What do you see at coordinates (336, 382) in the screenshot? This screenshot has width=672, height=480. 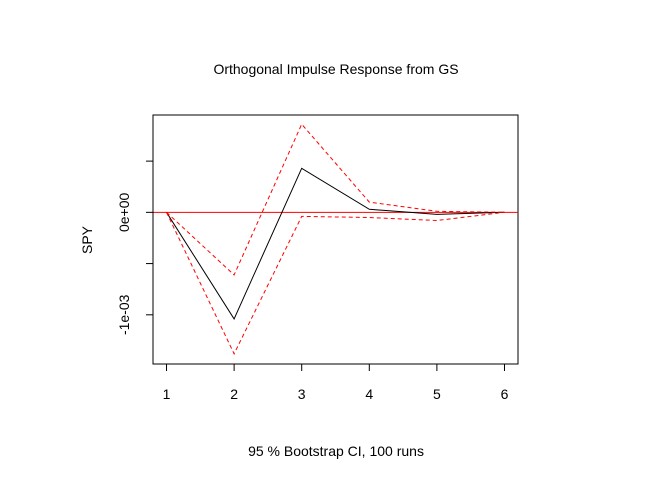 I see `x-axis: 1 2 3 4 5 6` at bounding box center [336, 382].